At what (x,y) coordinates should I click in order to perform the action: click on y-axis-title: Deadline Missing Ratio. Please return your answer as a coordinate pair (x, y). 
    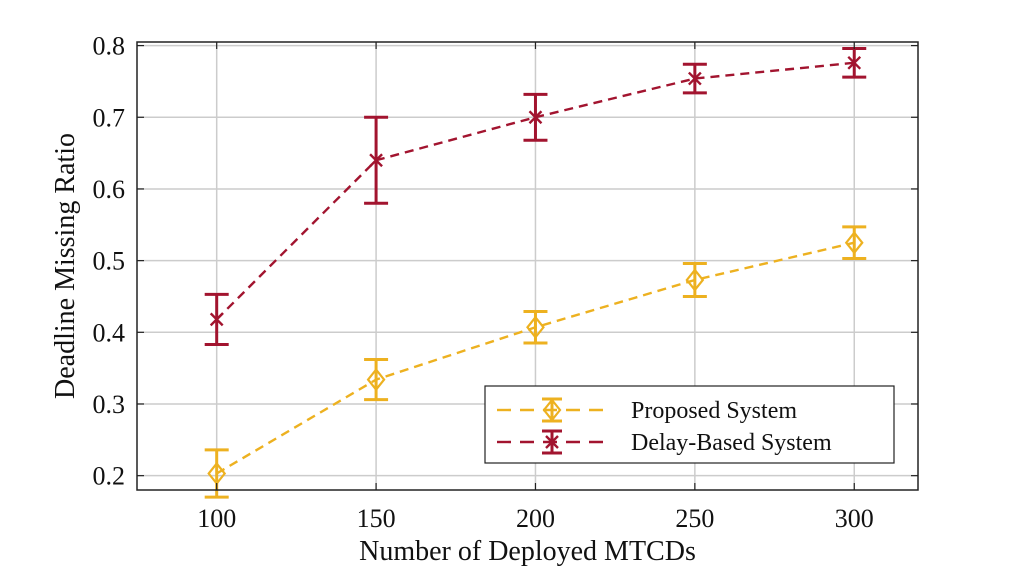
    Looking at the image, I should click on (65, 266).